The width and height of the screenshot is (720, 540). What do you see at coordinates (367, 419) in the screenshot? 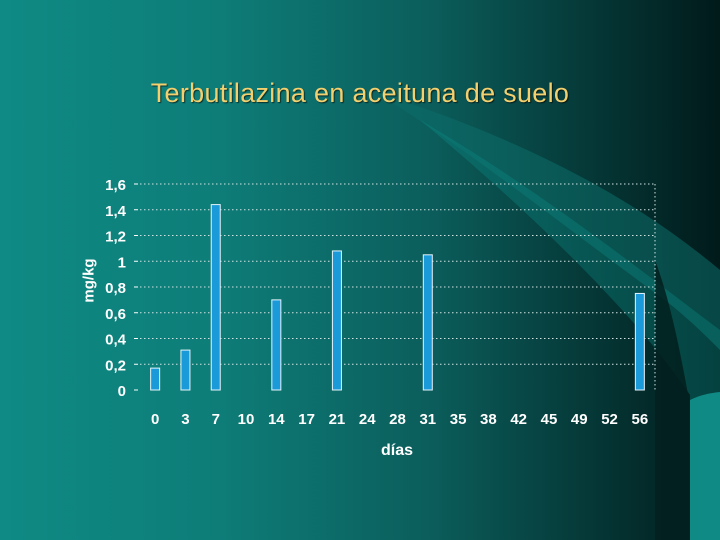
I see `x-tick-label: 24` at bounding box center [367, 419].